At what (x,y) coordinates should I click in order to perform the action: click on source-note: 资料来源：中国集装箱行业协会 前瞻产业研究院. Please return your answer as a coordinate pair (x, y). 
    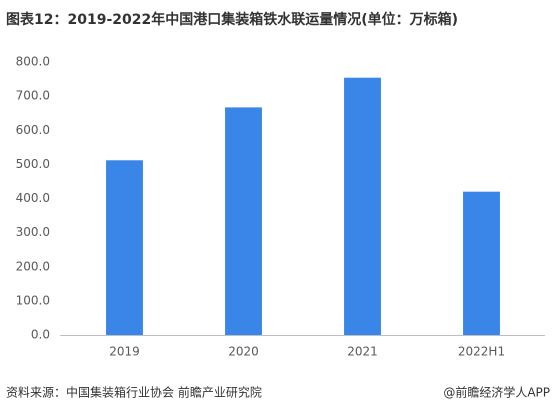
    Looking at the image, I should click on (134, 392).